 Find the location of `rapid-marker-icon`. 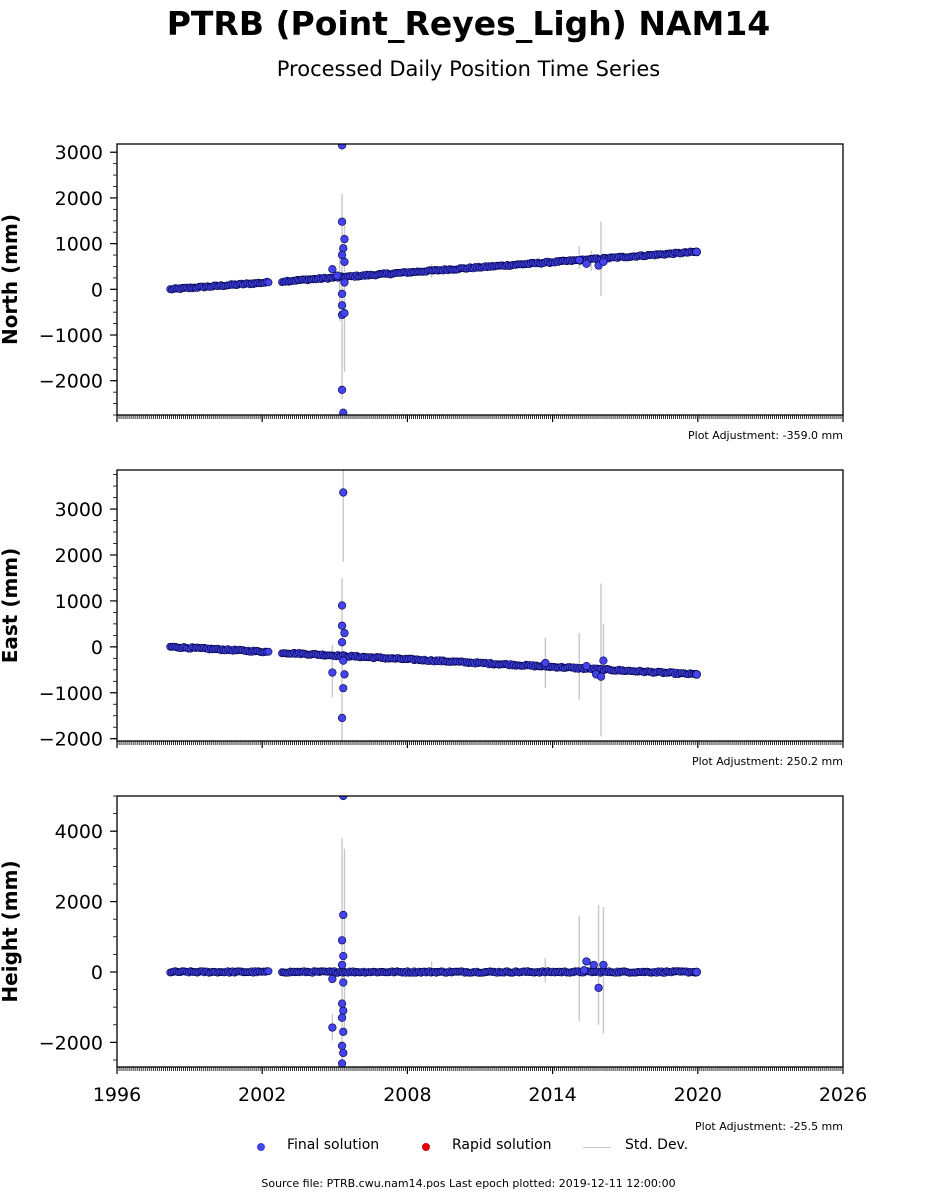

rapid-marker-icon is located at coordinates (426, 1147).